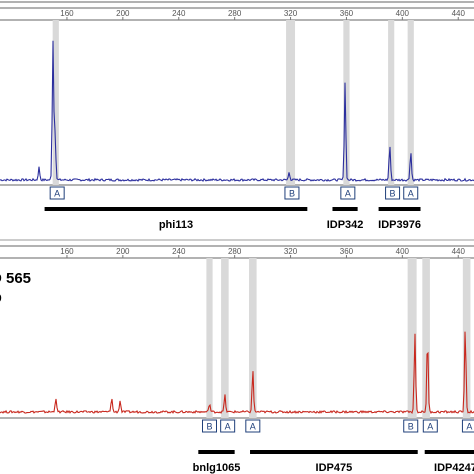 This screenshot has height=474, width=474. I want to click on marker-name: bnlg1065, so click(217, 468).